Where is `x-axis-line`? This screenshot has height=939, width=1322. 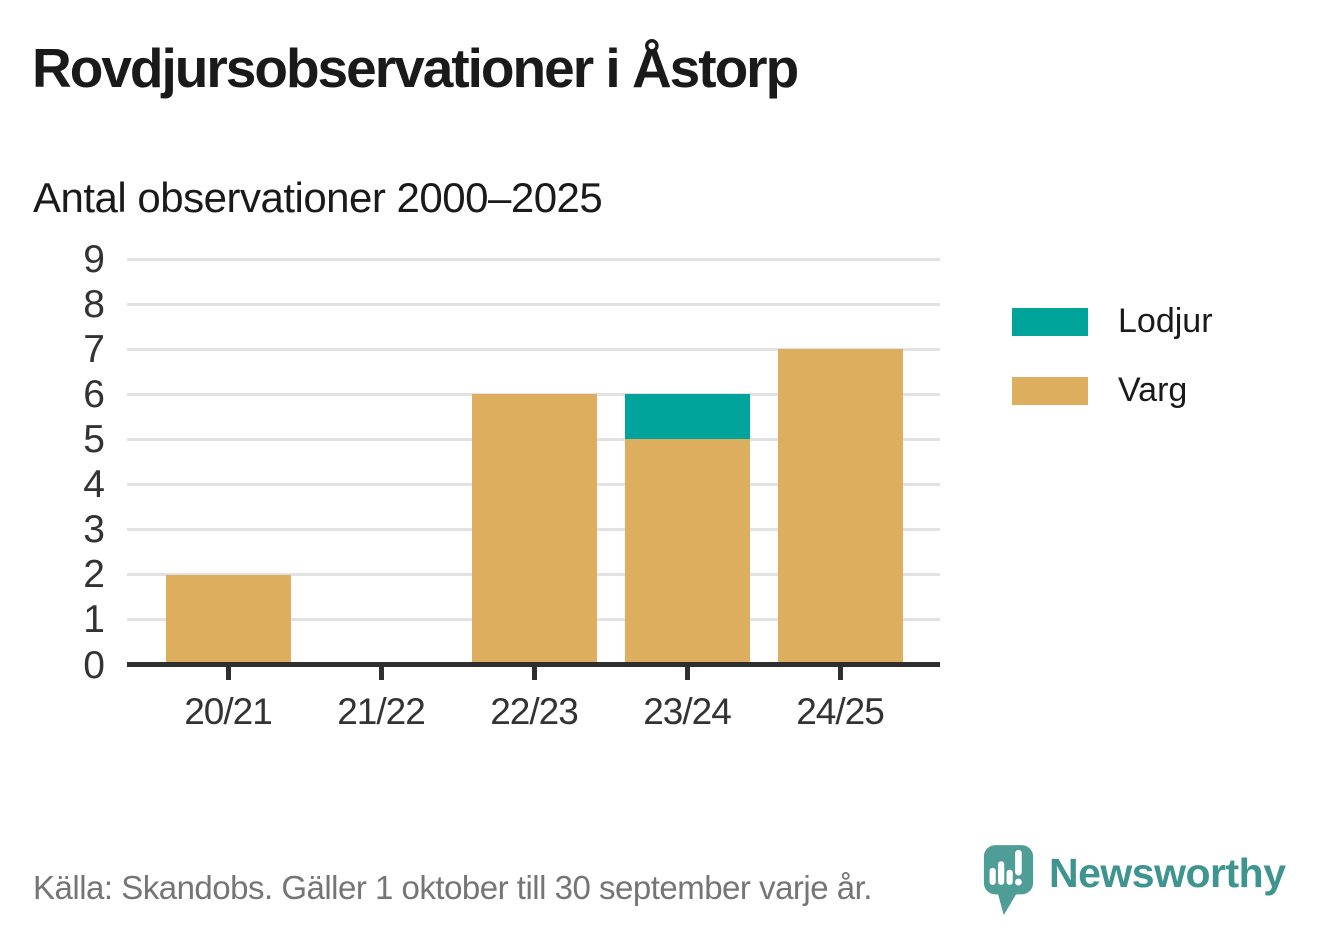 x-axis-line is located at coordinates (533, 664).